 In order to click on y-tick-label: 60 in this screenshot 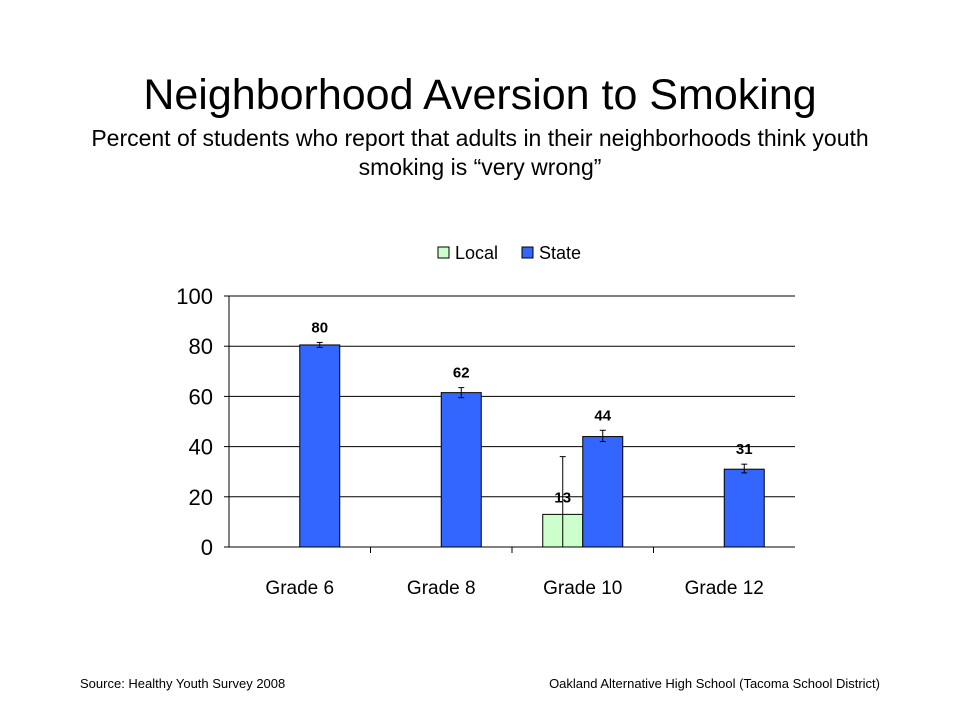, I will do `click(201, 396)`.